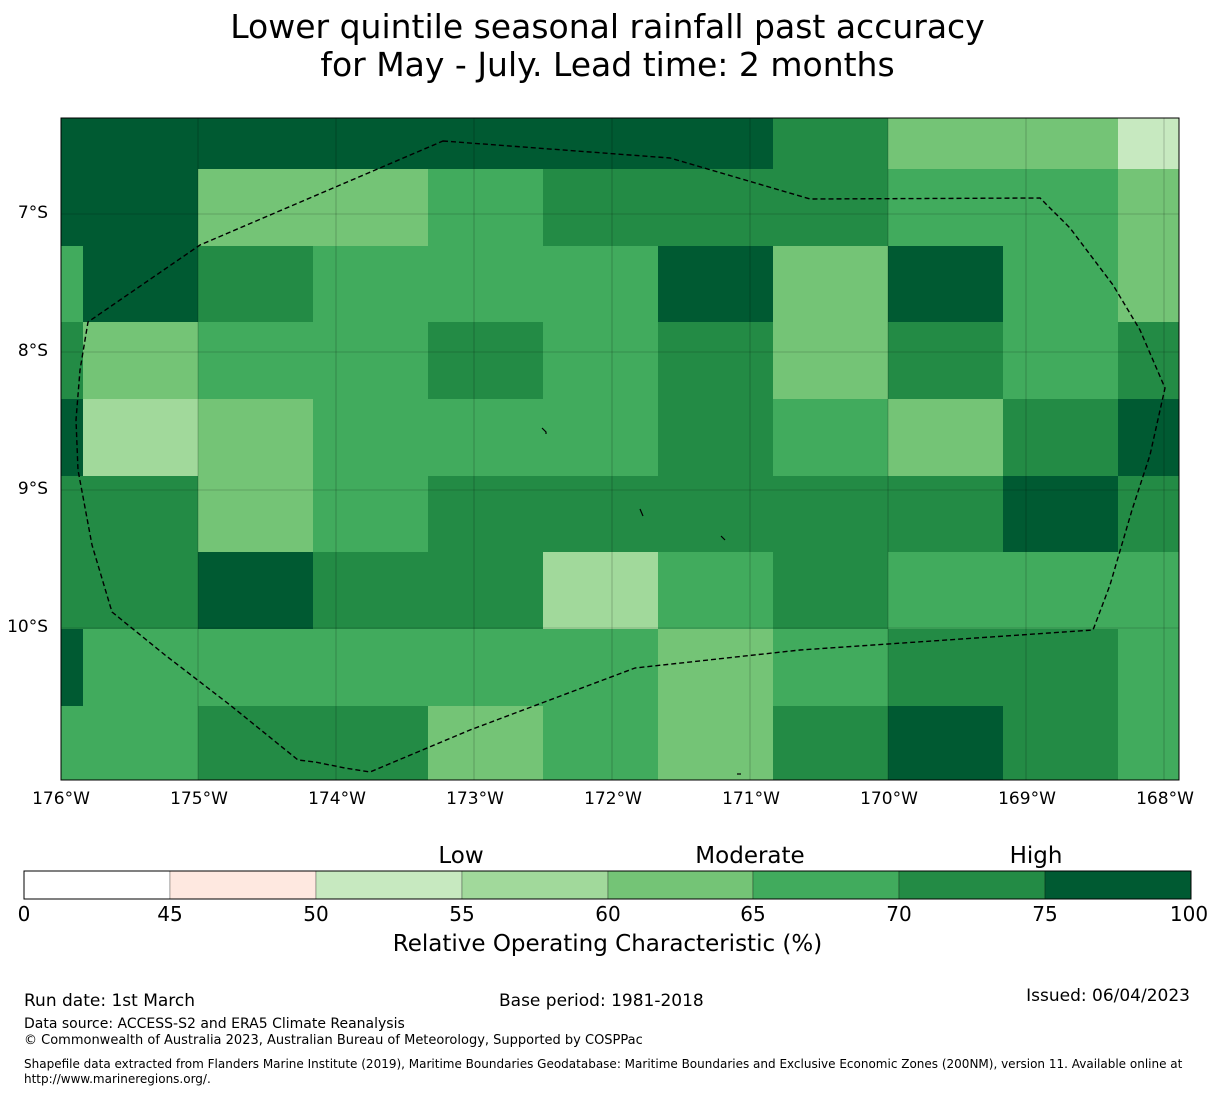 The width and height of the screenshot is (1215, 1095). What do you see at coordinates (117, 1079) in the screenshot?
I see `shapefile-url: http://www.marineregions.org/.` at bounding box center [117, 1079].